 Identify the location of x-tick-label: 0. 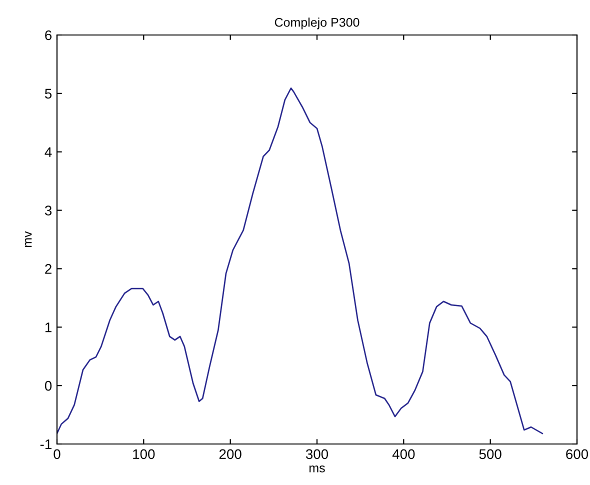
(57, 454).